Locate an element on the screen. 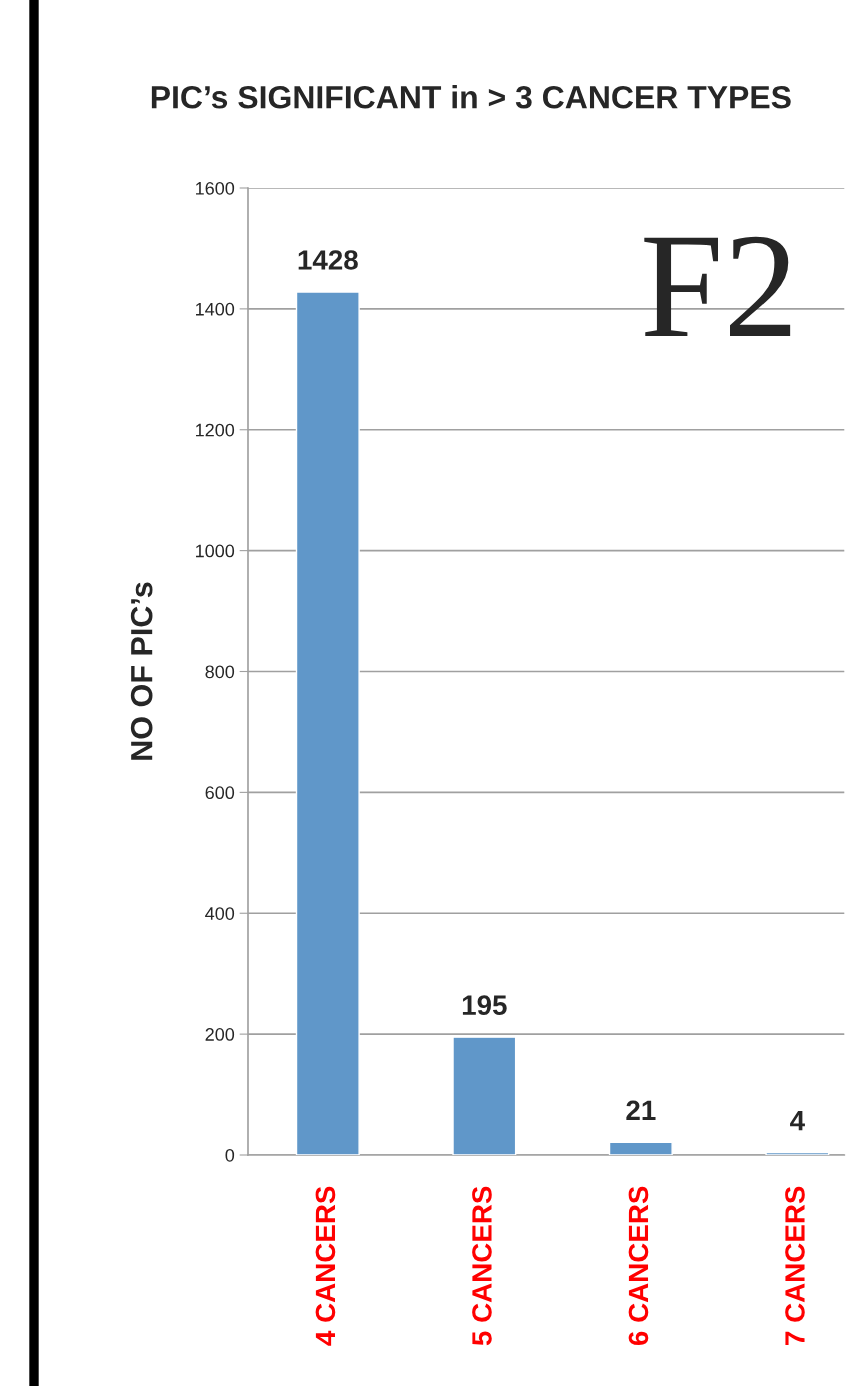 This screenshot has height=1386, width=846. x-tick-label: 7 CANCERS is located at coordinates (795, 1265).